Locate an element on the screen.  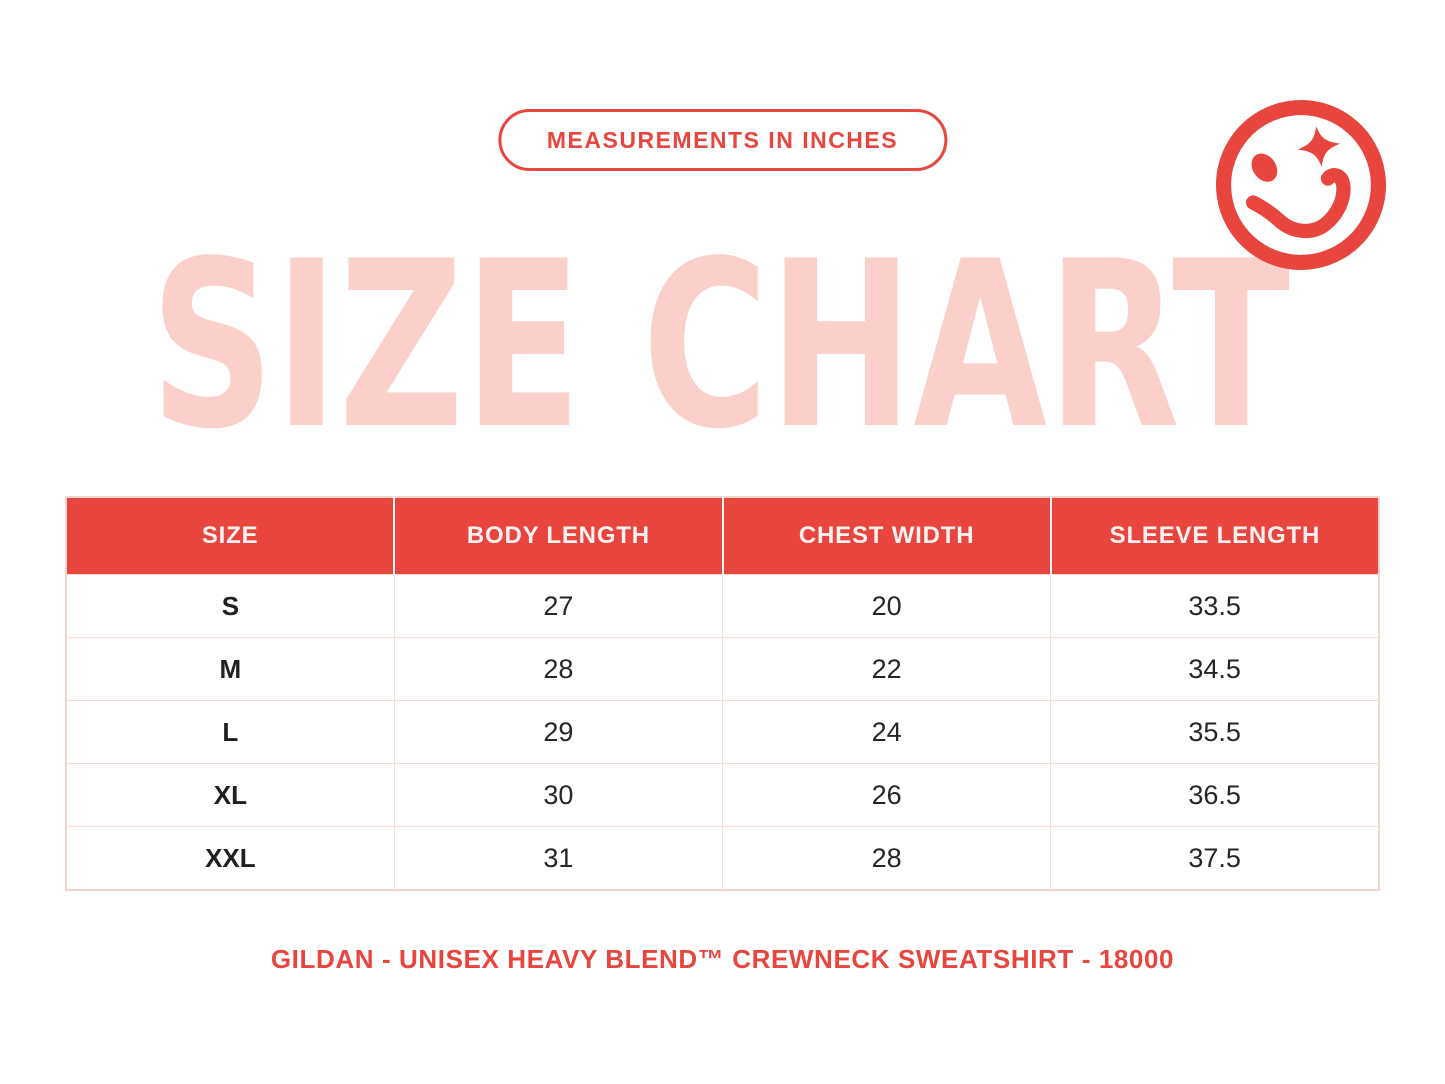
size-value: L is located at coordinates (230, 732).